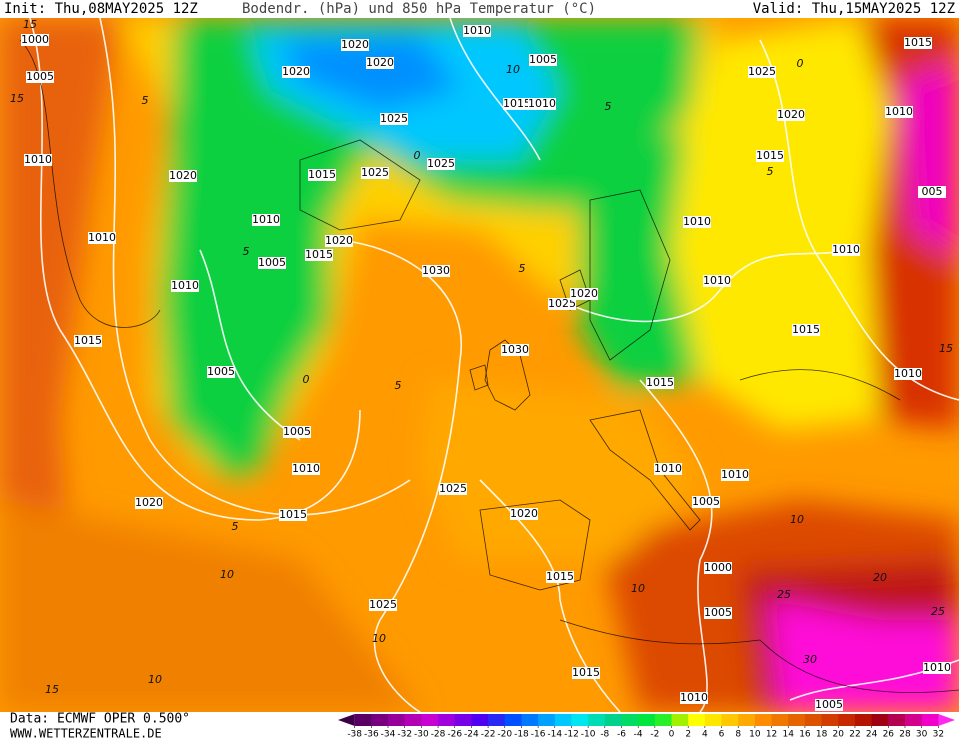  I want to click on temperature-label: 5, so click(145, 100).